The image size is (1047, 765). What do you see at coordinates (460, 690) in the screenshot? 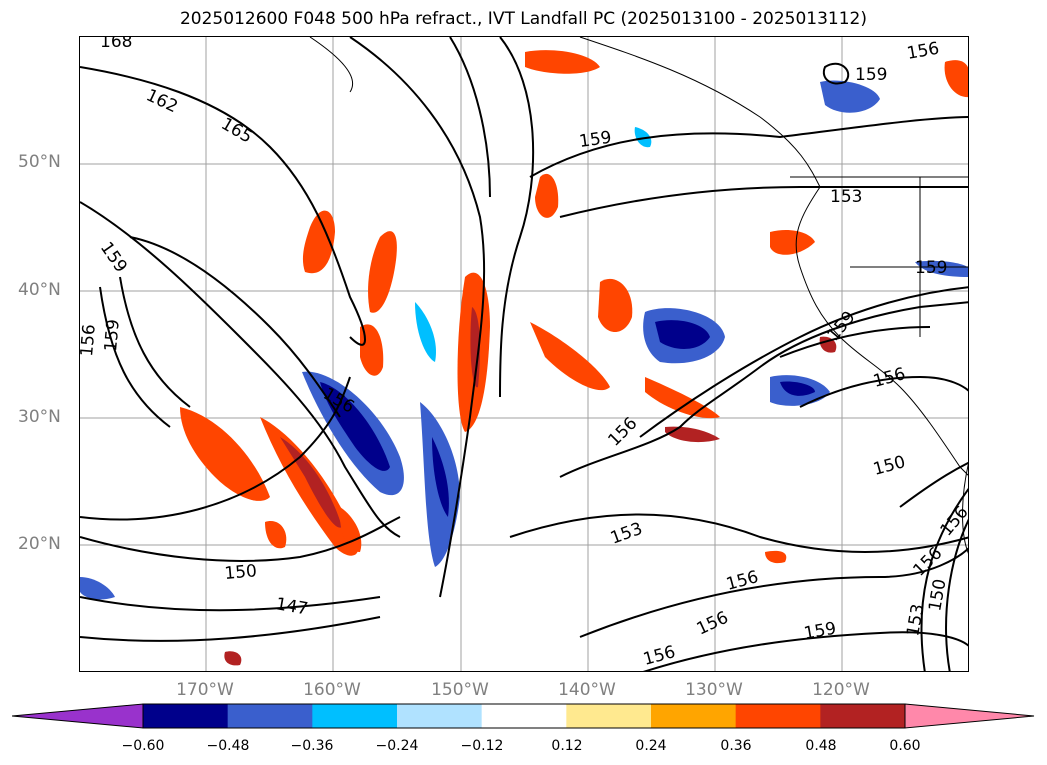
I see `lon-label-150w: 150°W` at bounding box center [460, 690].